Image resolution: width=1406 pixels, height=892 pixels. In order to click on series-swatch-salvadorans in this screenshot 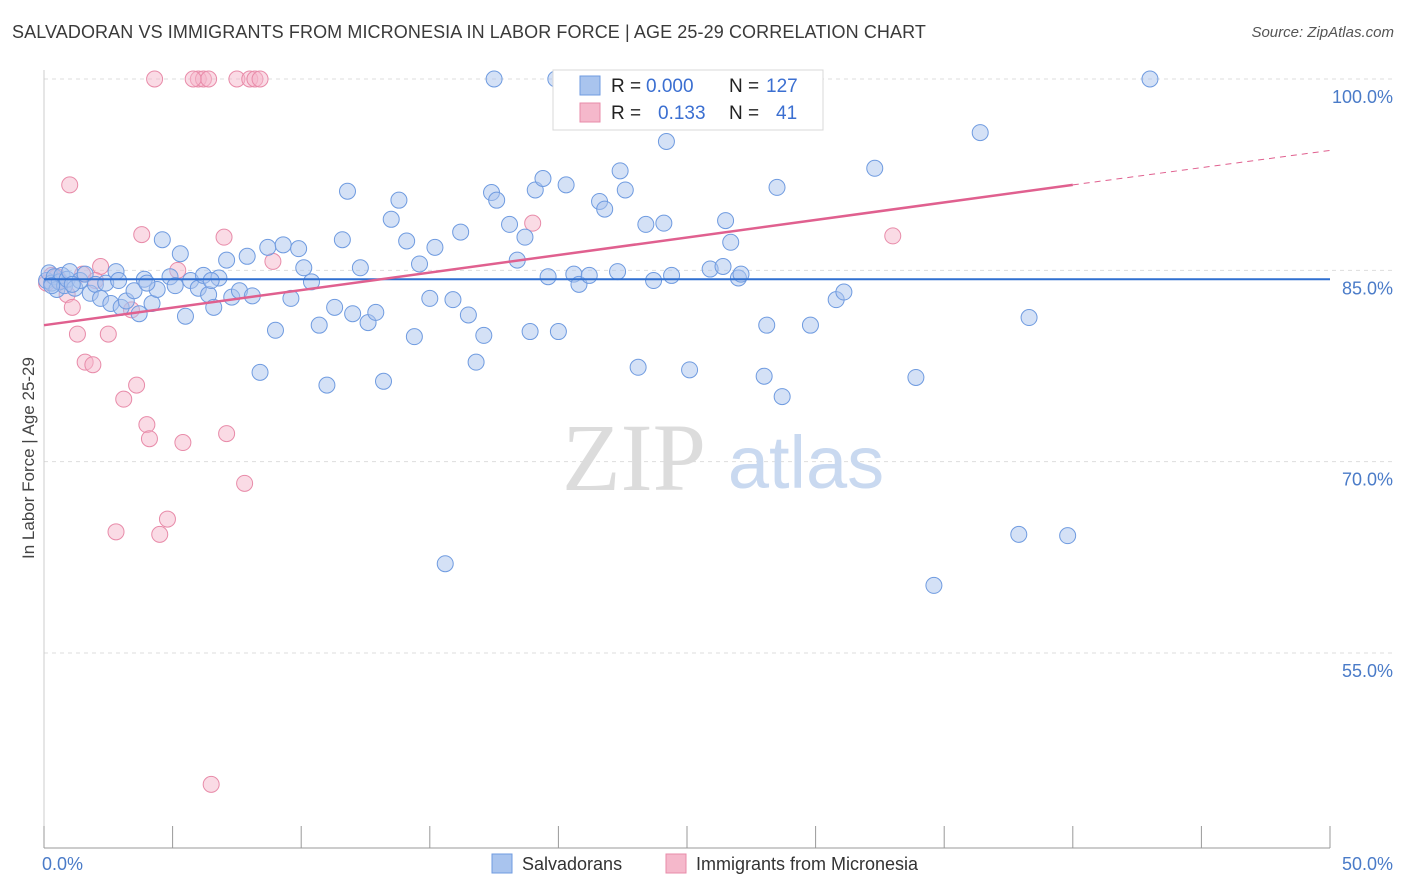, I will do `click(502, 863)`.